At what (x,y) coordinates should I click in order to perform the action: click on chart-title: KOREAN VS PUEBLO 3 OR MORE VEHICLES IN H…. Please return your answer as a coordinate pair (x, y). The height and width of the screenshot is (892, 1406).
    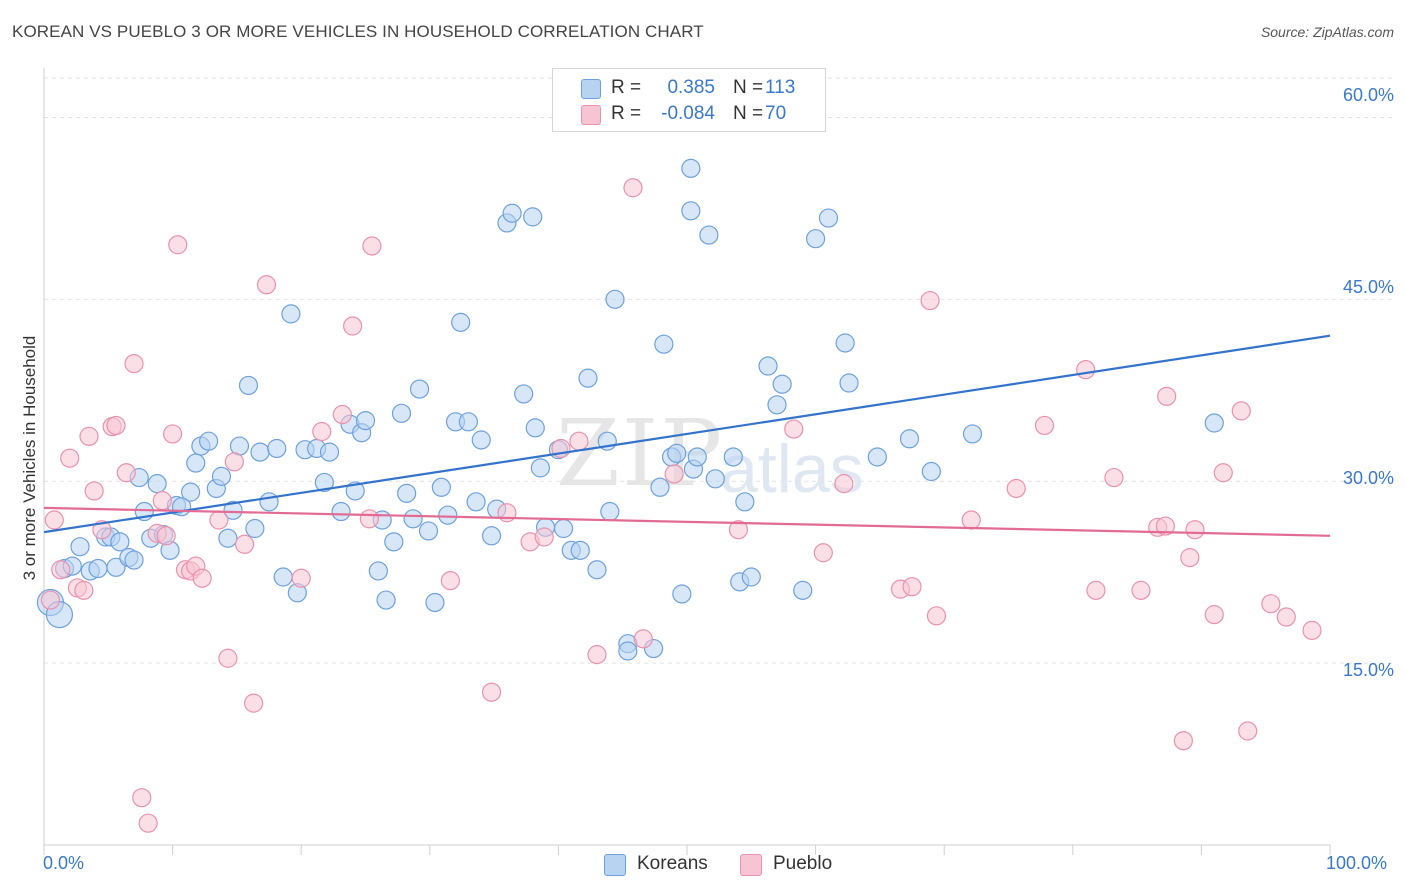
    Looking at the image, I should click on (358, 31).